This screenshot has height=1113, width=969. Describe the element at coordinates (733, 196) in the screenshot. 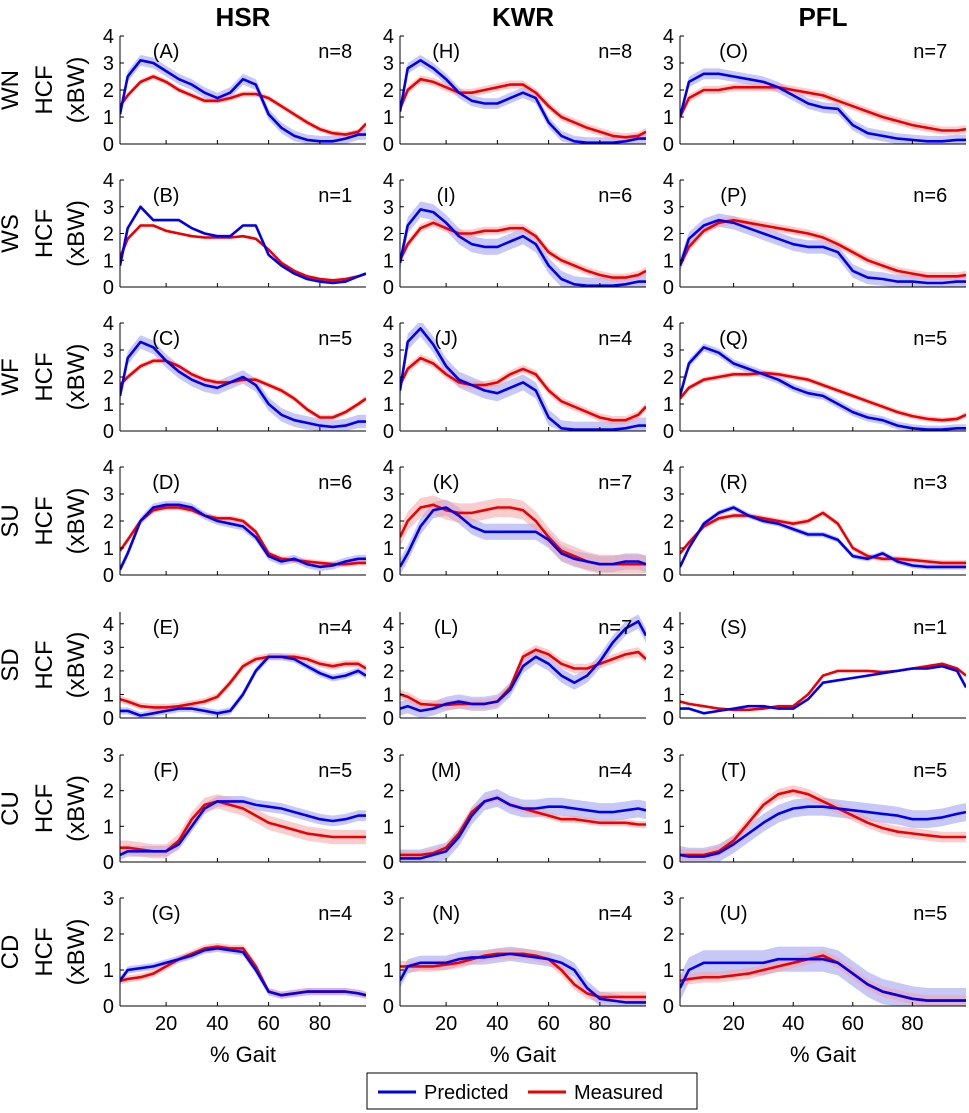

I see `panel-letter: (P)` at that location.